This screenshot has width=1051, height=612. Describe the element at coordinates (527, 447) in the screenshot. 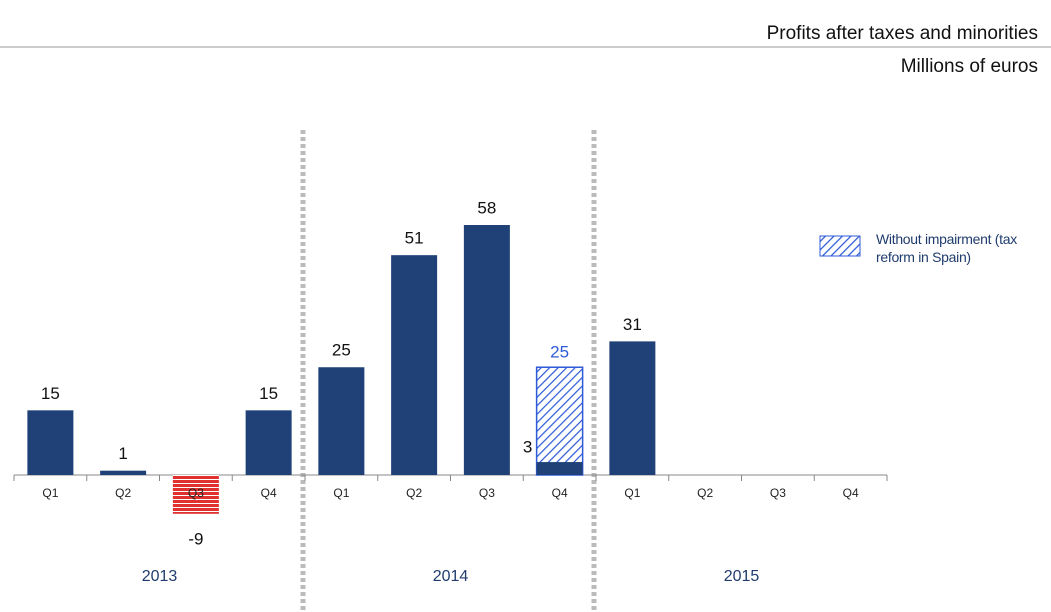

I see `value-label: 3` at that location.